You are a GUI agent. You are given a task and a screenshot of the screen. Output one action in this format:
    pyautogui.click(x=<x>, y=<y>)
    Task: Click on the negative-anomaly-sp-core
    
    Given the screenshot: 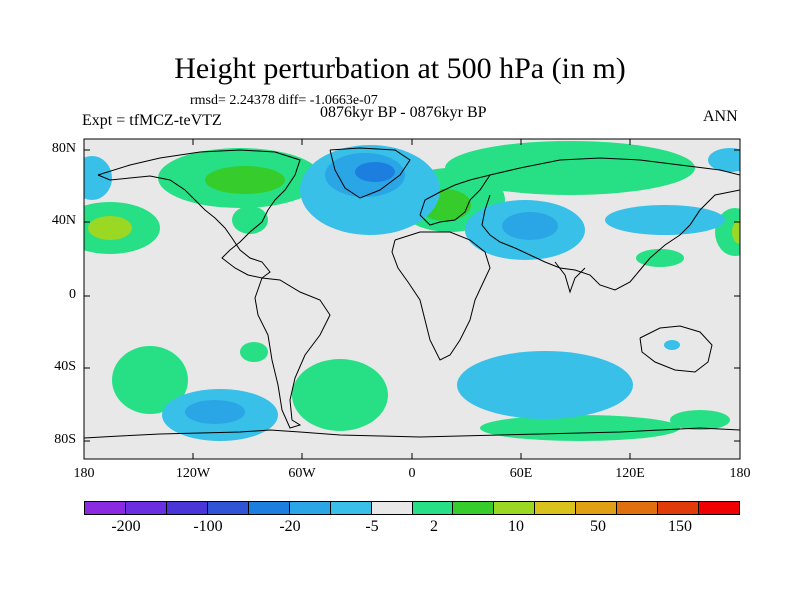 What is the action you would take?
    pyautogui.click(x=215, y=412)
    